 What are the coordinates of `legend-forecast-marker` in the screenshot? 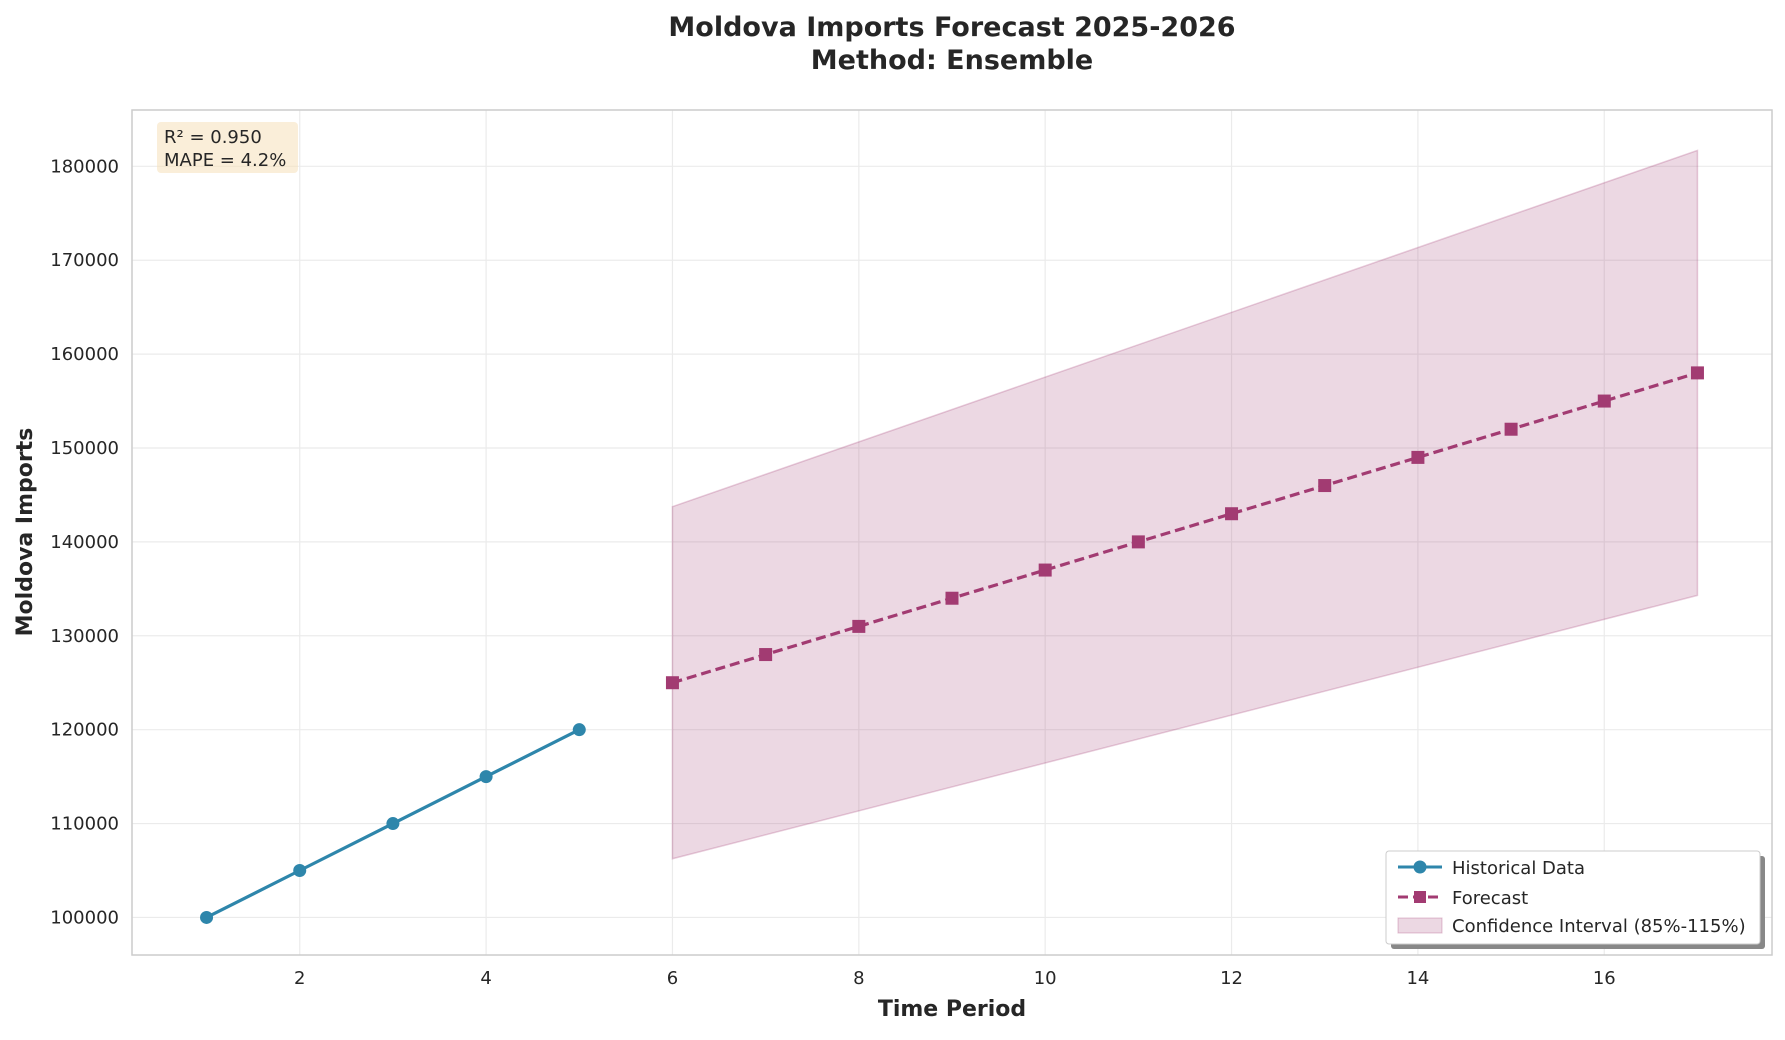 It's located at (1420, 897).